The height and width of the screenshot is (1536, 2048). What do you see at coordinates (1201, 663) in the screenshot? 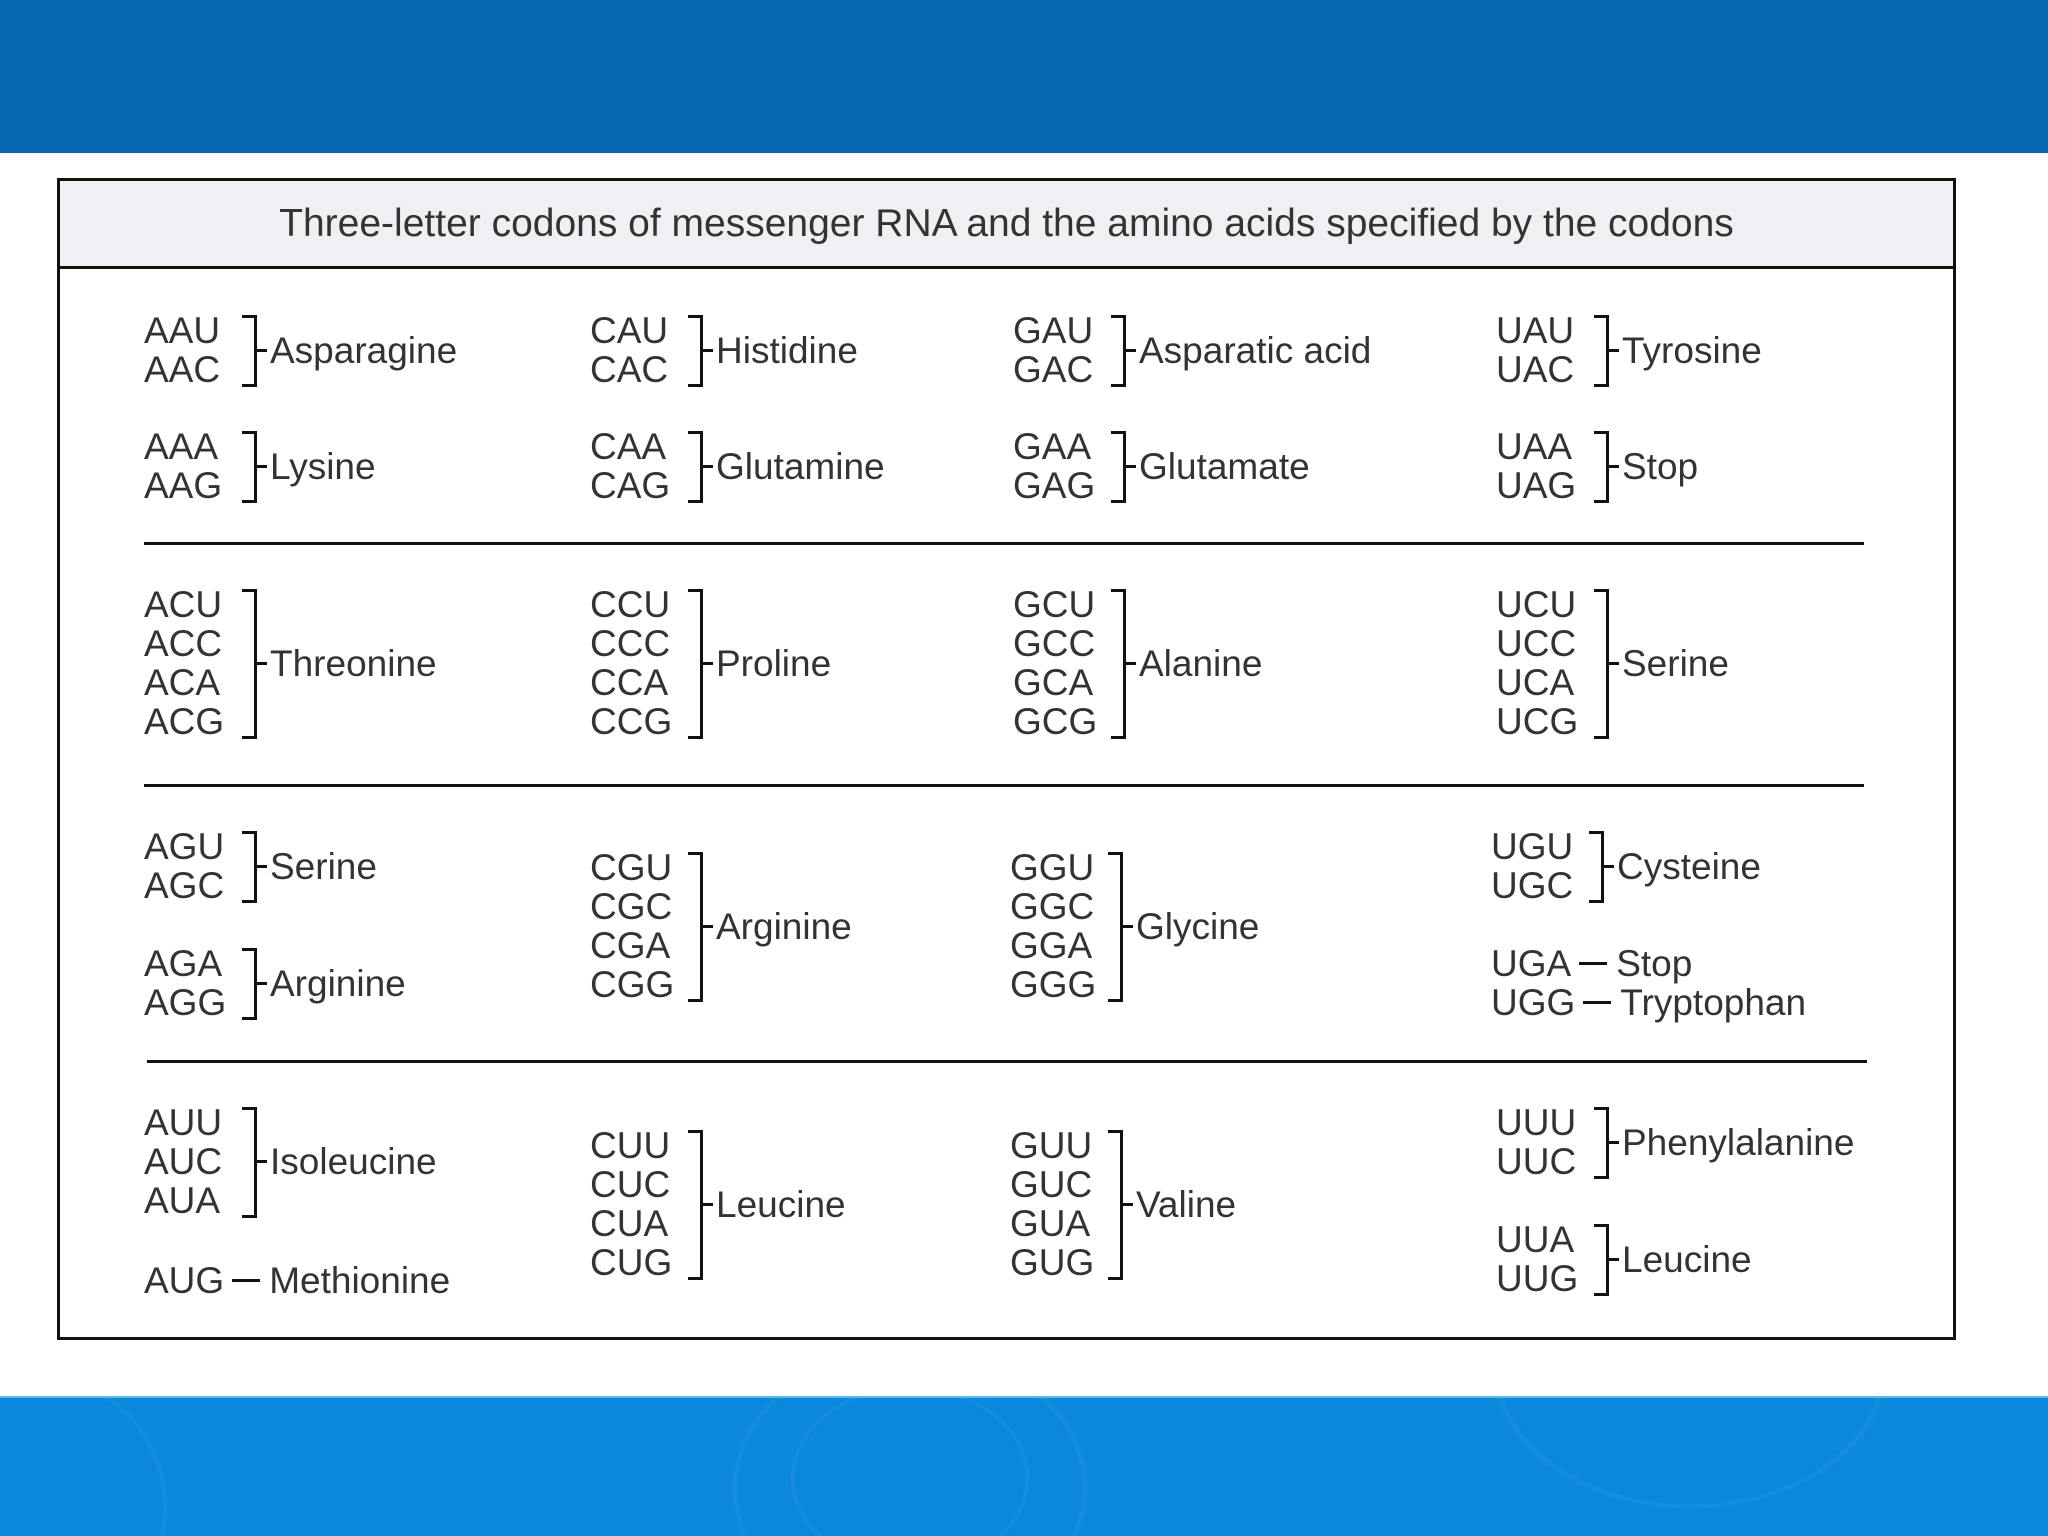
I see `amino-acid: Alanine` at bounding box center [1201, 663].